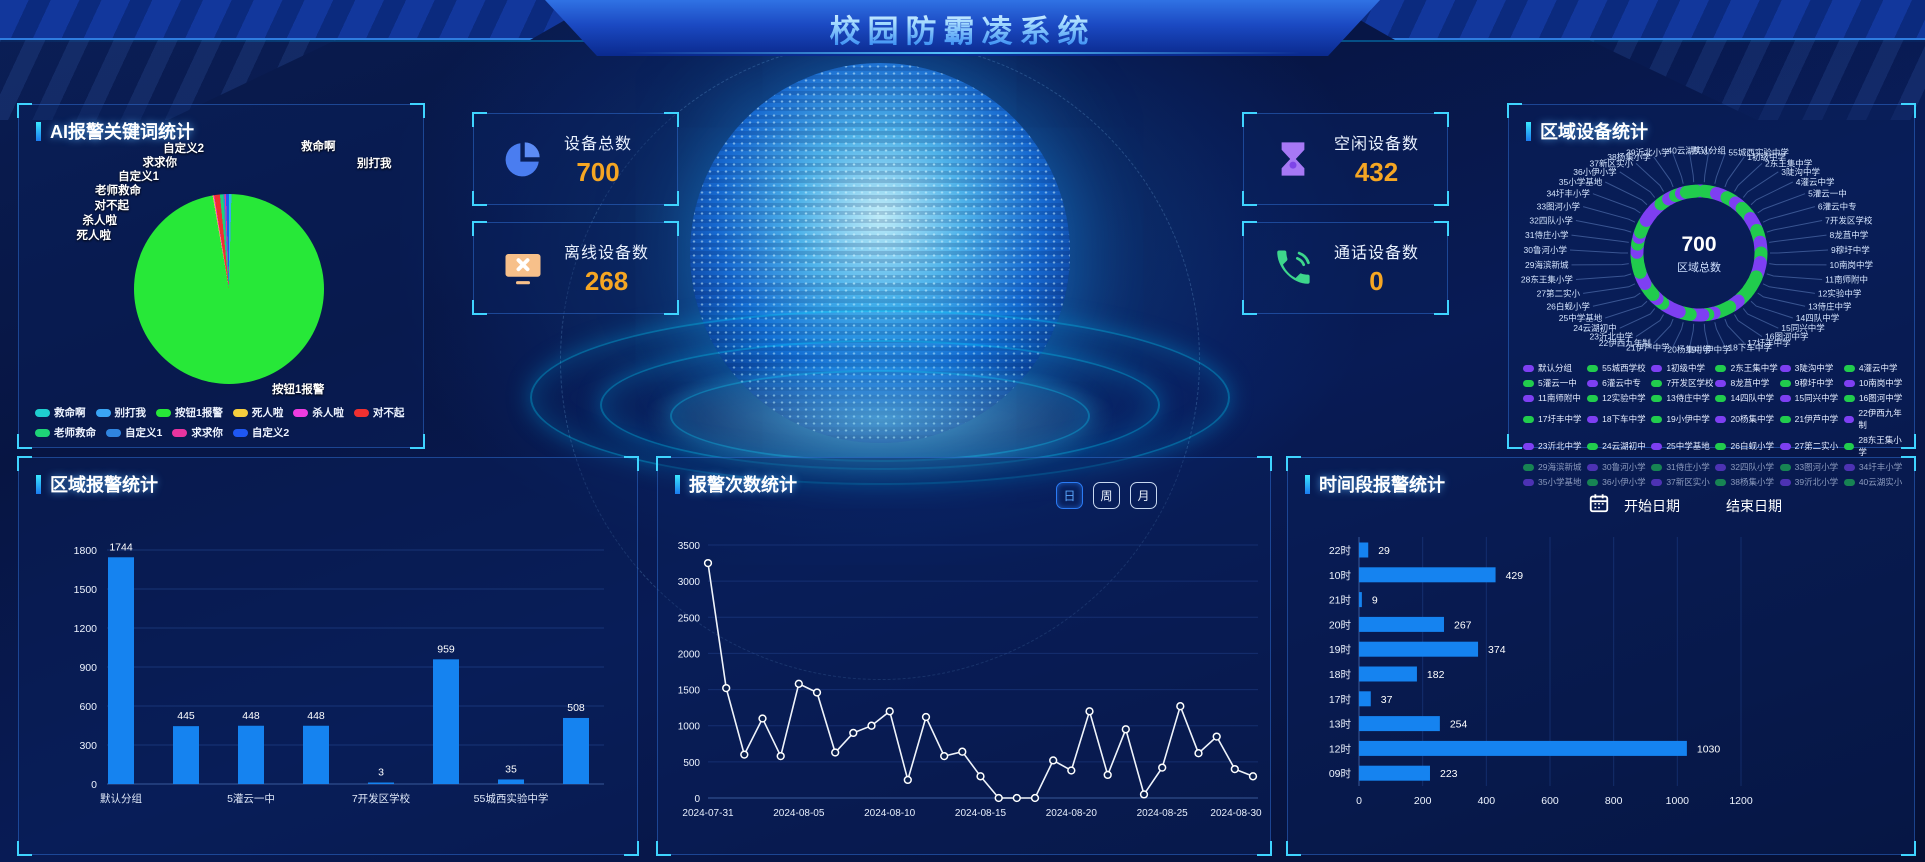  Describe the element at coordinates (257, 412) in the screenshot. I see `legend-item: 死人啦` at that location.